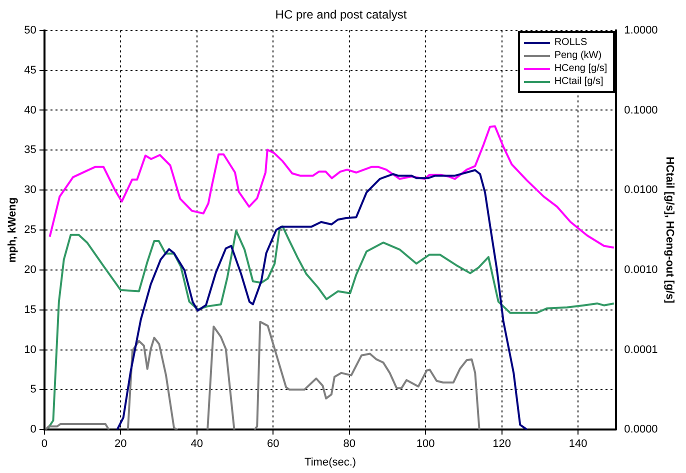  What do you see at coordinates (44, 444) in the screenshot?
I see `x-tick-label: 0` at bounding box center [44, 444].